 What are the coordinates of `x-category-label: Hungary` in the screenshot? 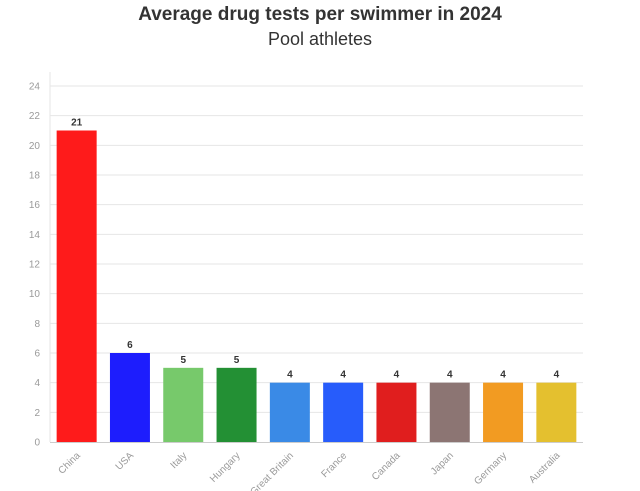 It's located at (225, 467).